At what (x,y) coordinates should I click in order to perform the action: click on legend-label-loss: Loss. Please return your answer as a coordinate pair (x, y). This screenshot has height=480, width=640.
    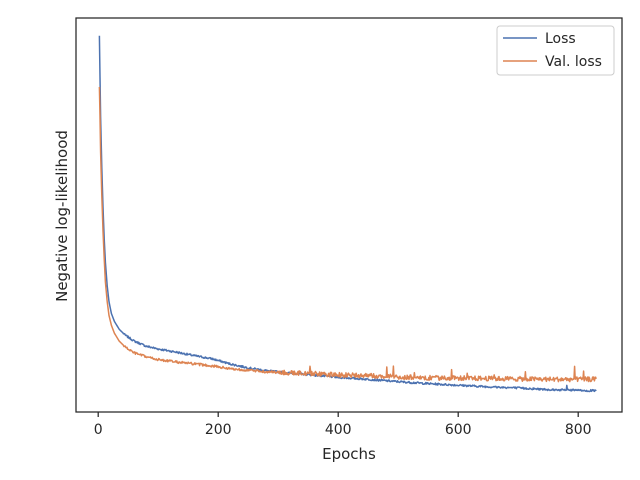
    Looking at the image, I should click on (560, 39).